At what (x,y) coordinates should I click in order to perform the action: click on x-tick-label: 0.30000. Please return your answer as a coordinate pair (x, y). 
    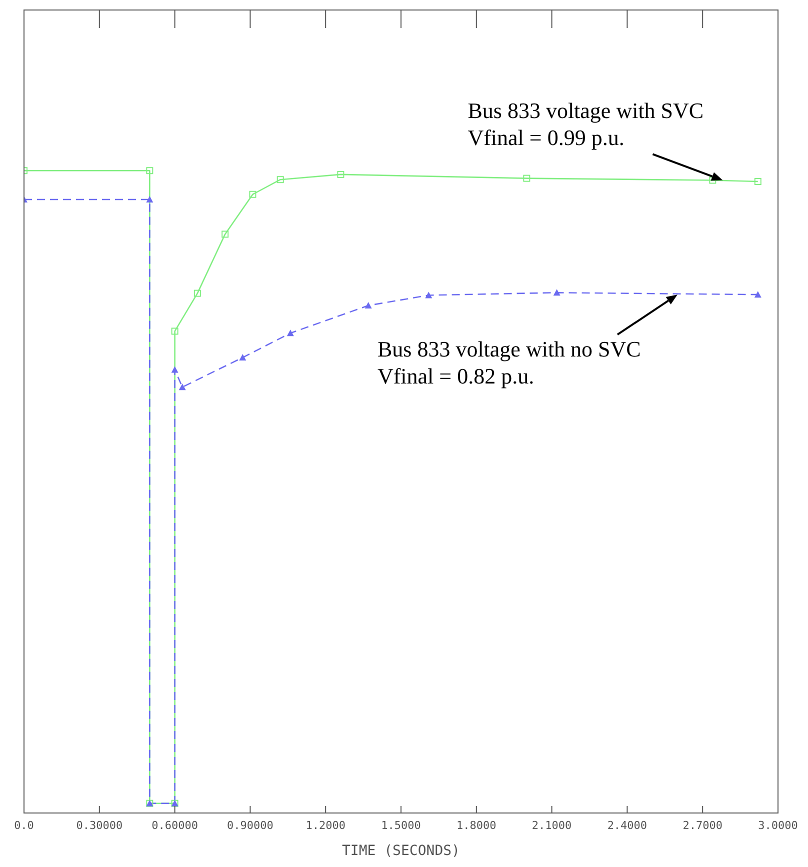
    Looking at the image, I should click on (99, 825).